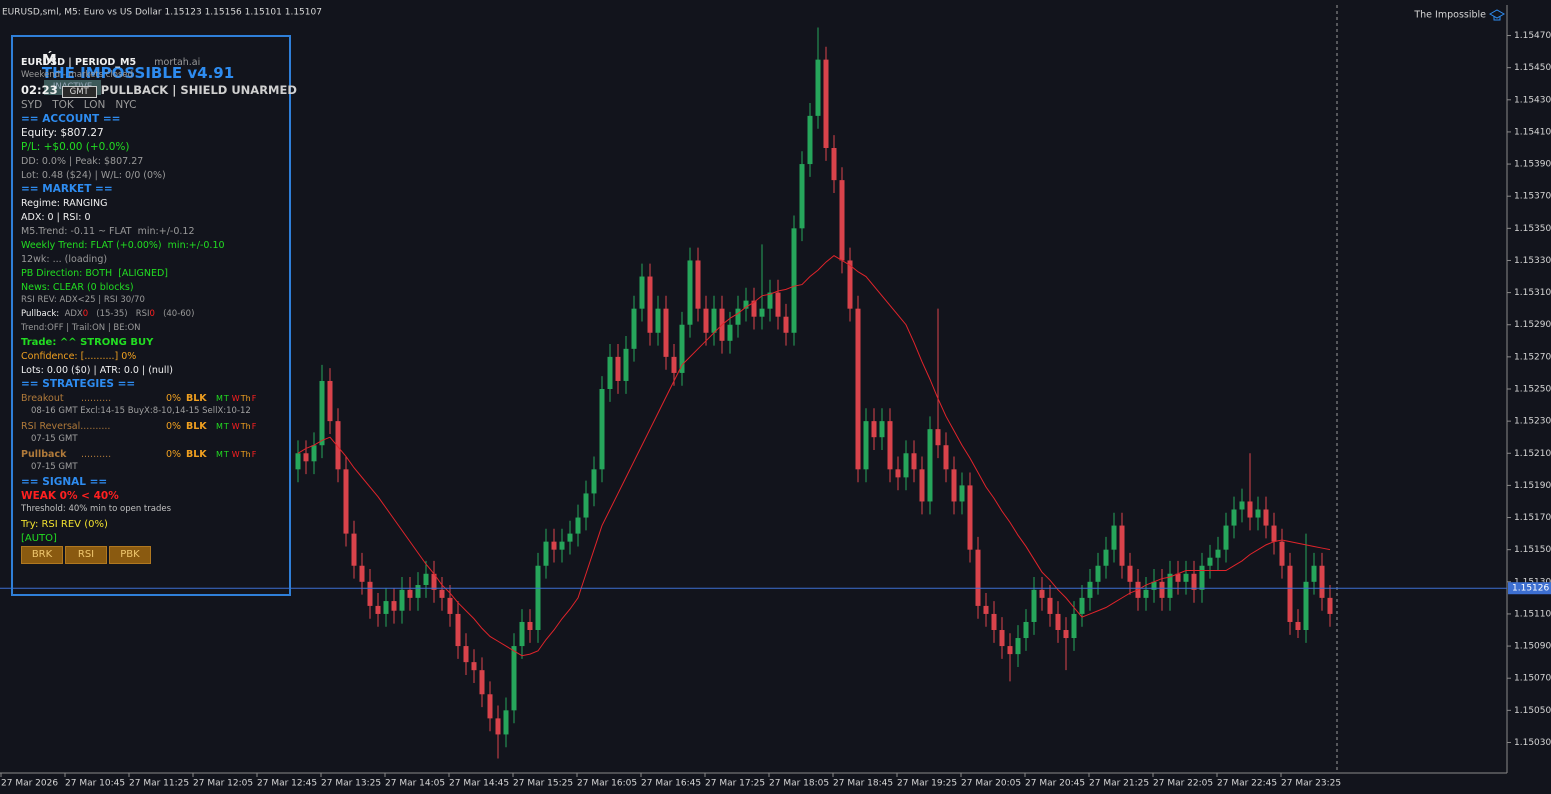  I want to click on y-tick-label: 1.15150, so click(1532, 550).